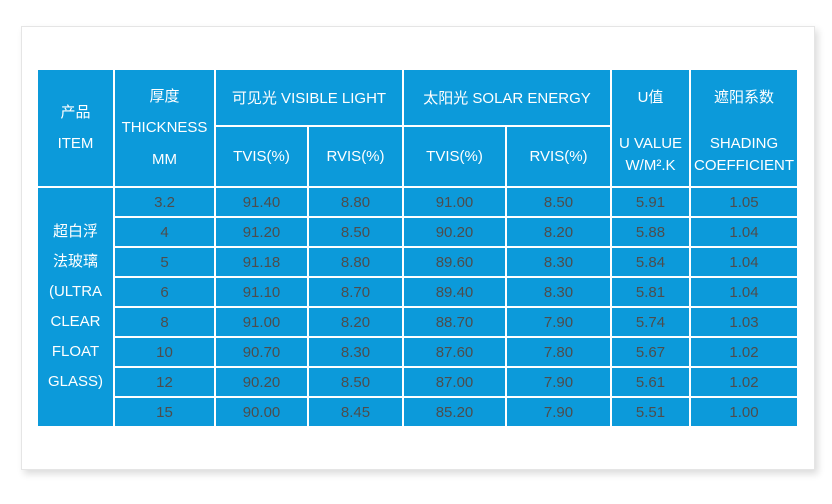 This screenshot has height=504, width=832. Describe the element at coordinates (650, 97) in the screenshot. I see `header-u-value-zh: U值` at that location.